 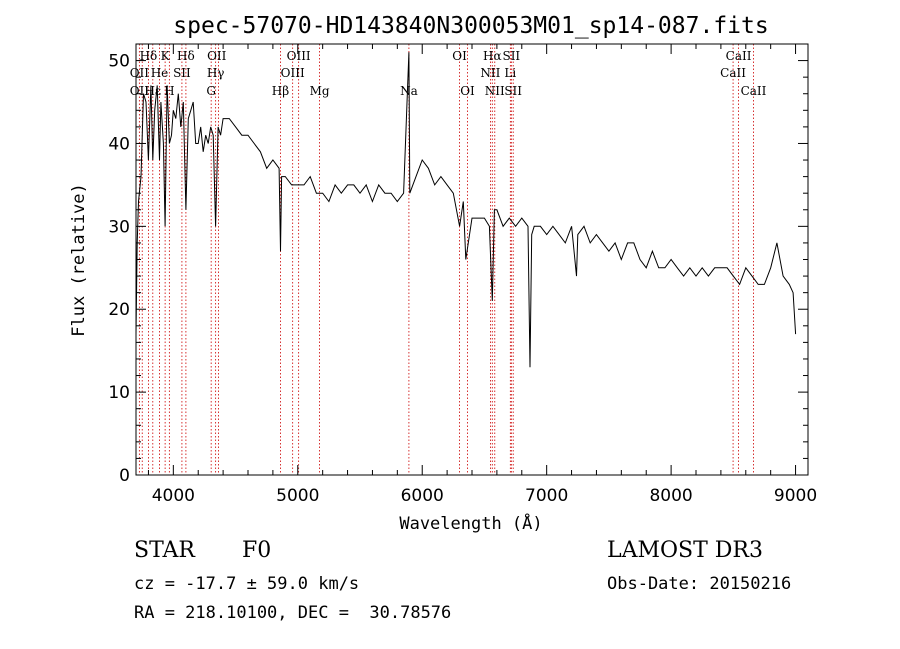 I want to click on survey-name: LAMOST DR3, so click(x=685, y=550).